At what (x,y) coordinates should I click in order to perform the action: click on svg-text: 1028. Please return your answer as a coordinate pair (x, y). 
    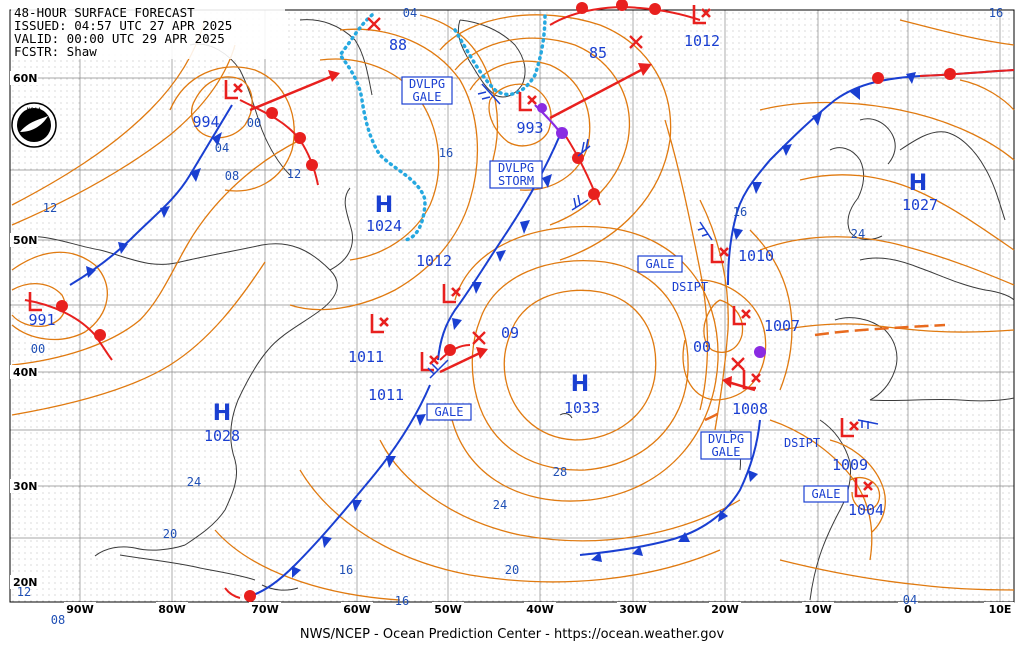
    Looking at the image, I should click on (222, 436).